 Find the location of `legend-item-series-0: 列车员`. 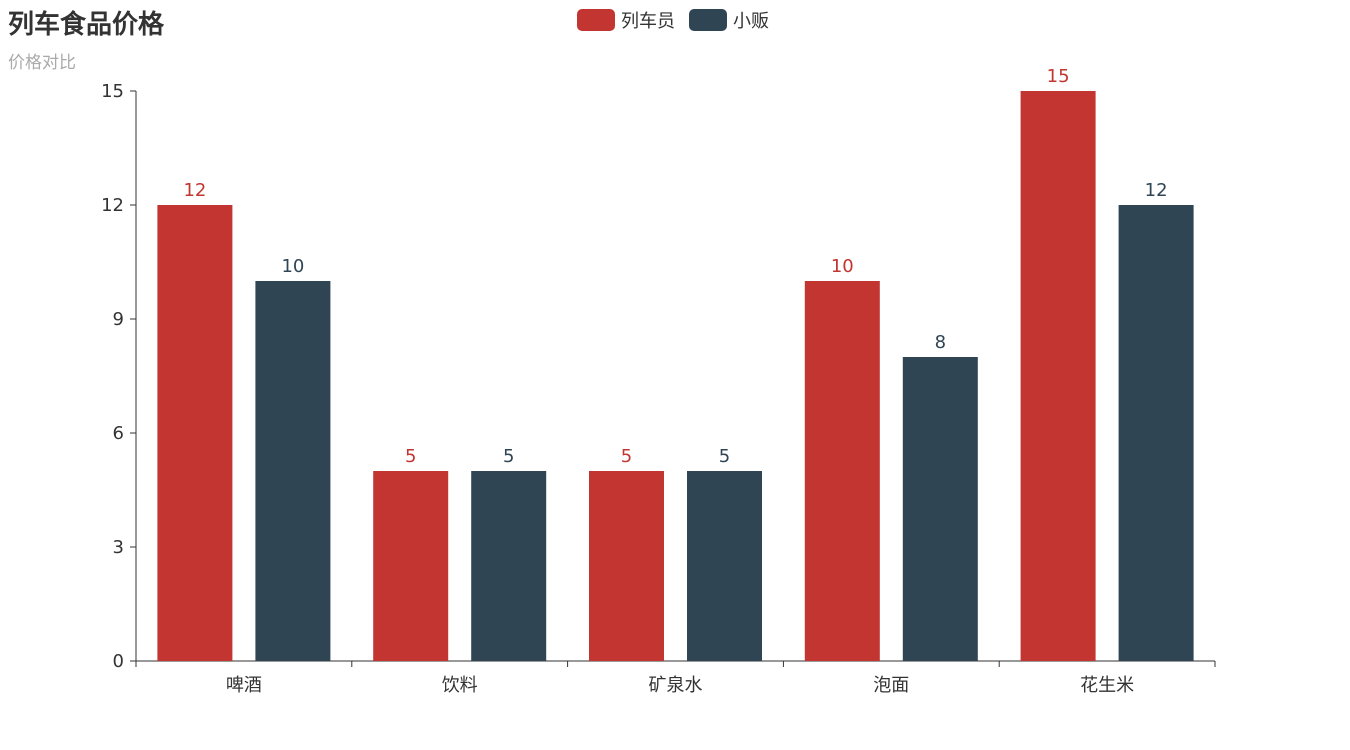

legend-item-series-0: 列车员 is located at coordinates (626, 20).